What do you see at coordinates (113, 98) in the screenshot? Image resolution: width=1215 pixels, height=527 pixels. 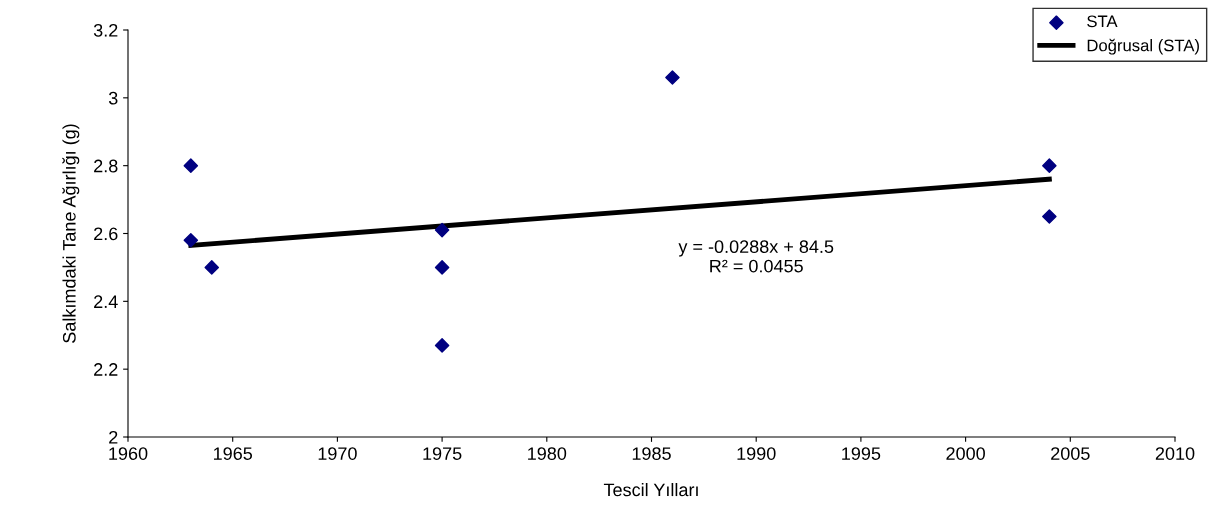 I see `y-tick-label: 3` at bounding box center [113, 98].